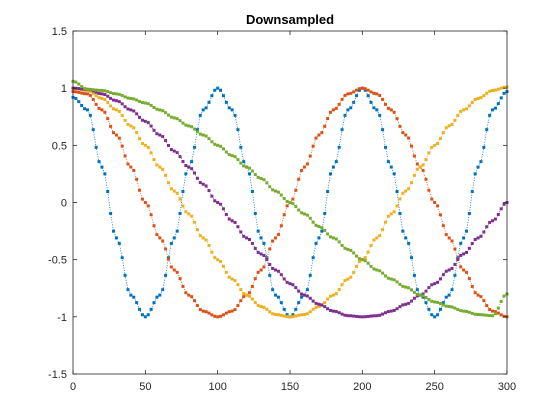 Image resolution: width=560 pixels, height=420 pixels. Describe the element at coordinates (290, 19) in the screenshot. I see `chart-title: Downsampled` at that location.